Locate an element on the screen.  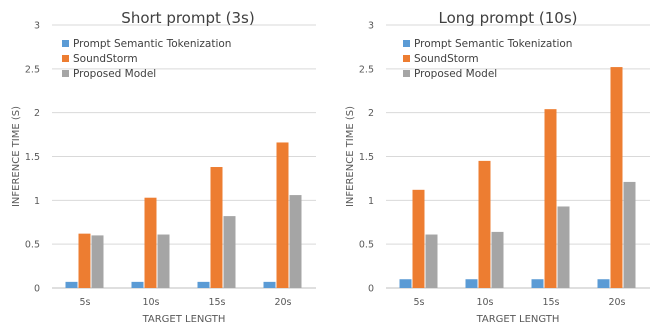
chart-title: Short prompt (3s) is located at coordinates (187, 18).